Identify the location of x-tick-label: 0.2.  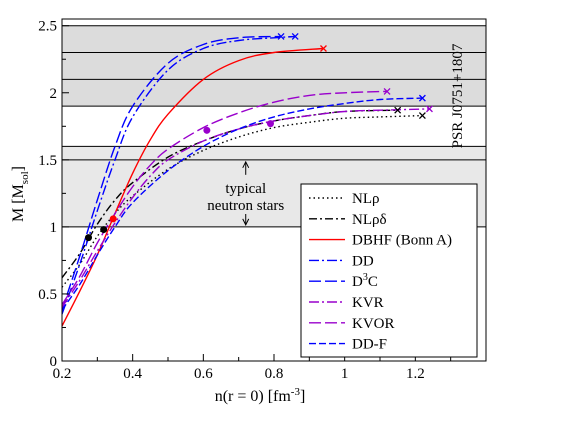
(62, 374).